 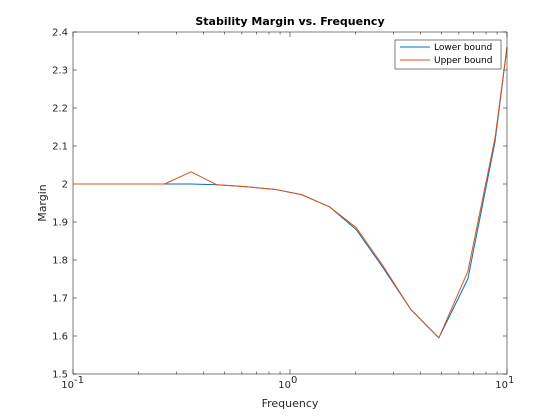 What do you see at coordinates (60, 261) in the screenshot?
I see `y-tick-label: 1.8` at bounding box center [60, 261].